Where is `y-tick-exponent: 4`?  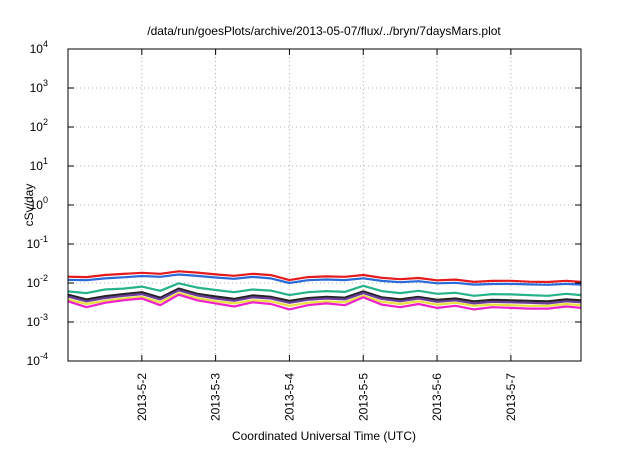 y-tick-exponent: 4 is located at coordinates (45, 44).